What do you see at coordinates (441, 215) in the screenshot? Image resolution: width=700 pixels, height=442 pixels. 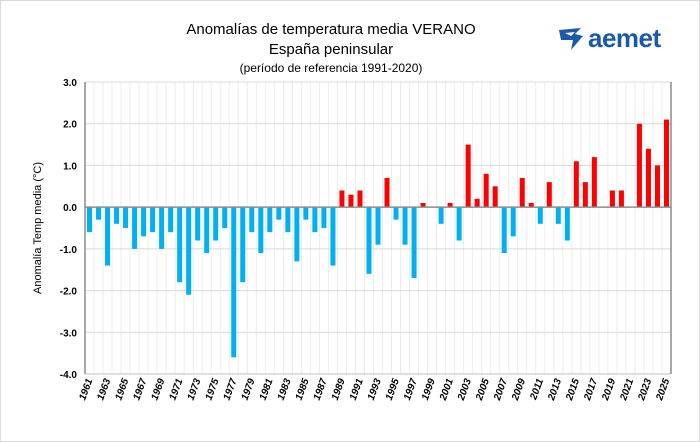 I see `bar-2000` at bounding box center [441, 215].